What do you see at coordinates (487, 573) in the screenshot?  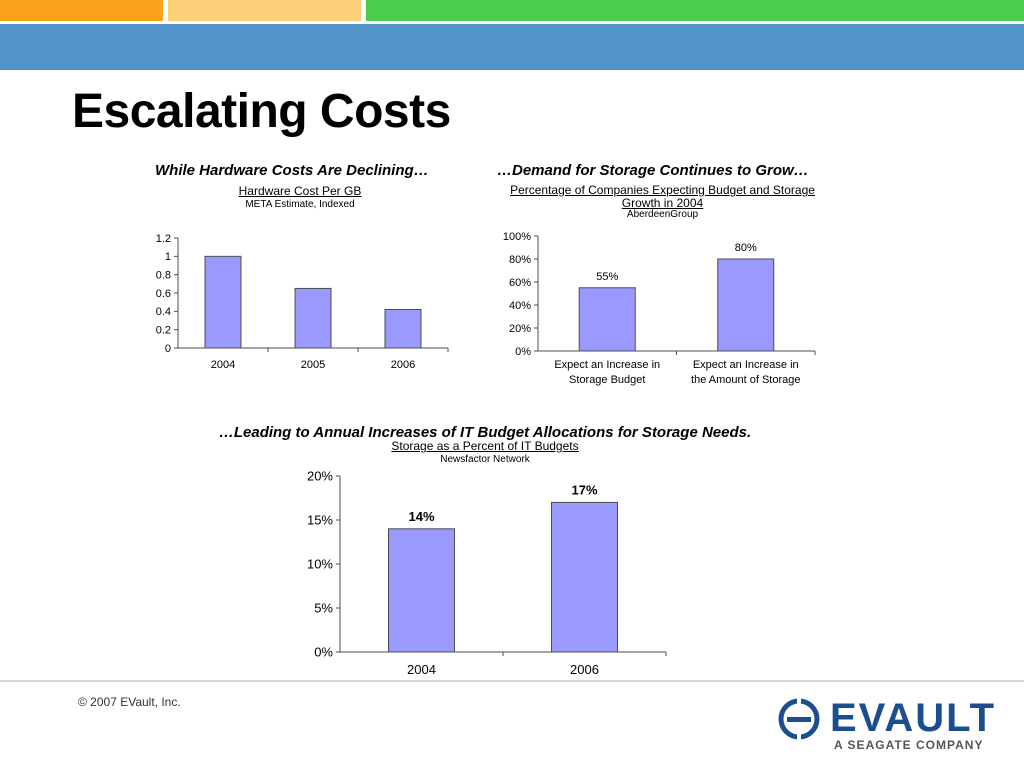 I see `storage-budget-chart: 0% 5% 10% 15% 20% 2004 14% 2006 17%` at bounding box center [487, 573].